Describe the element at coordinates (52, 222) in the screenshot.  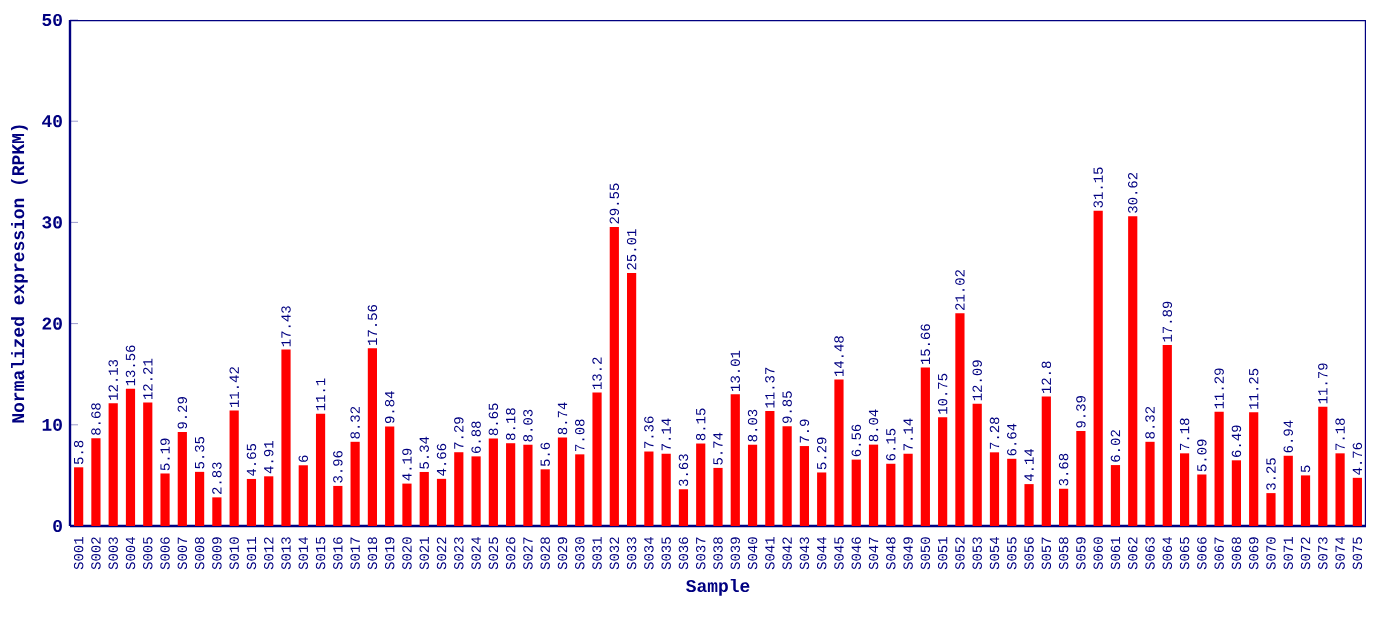
I see `y-tick-label: 30` at that location.